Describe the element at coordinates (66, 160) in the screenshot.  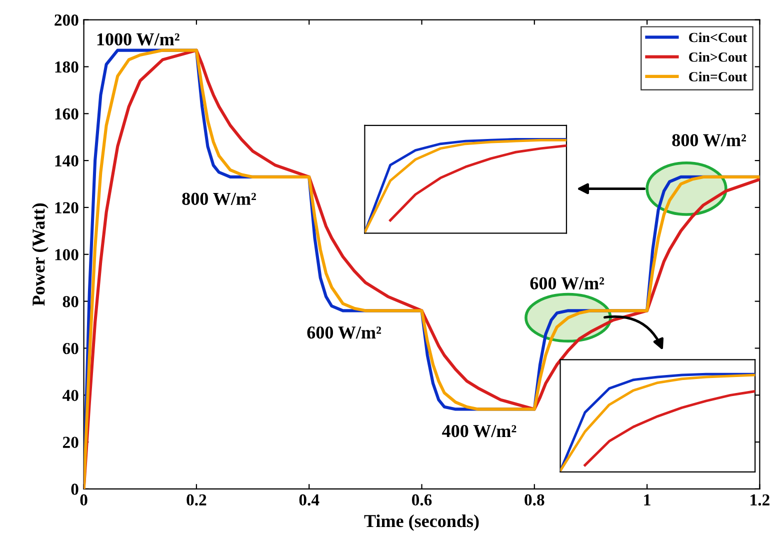
I see `y-tick-label: 140` at that location.